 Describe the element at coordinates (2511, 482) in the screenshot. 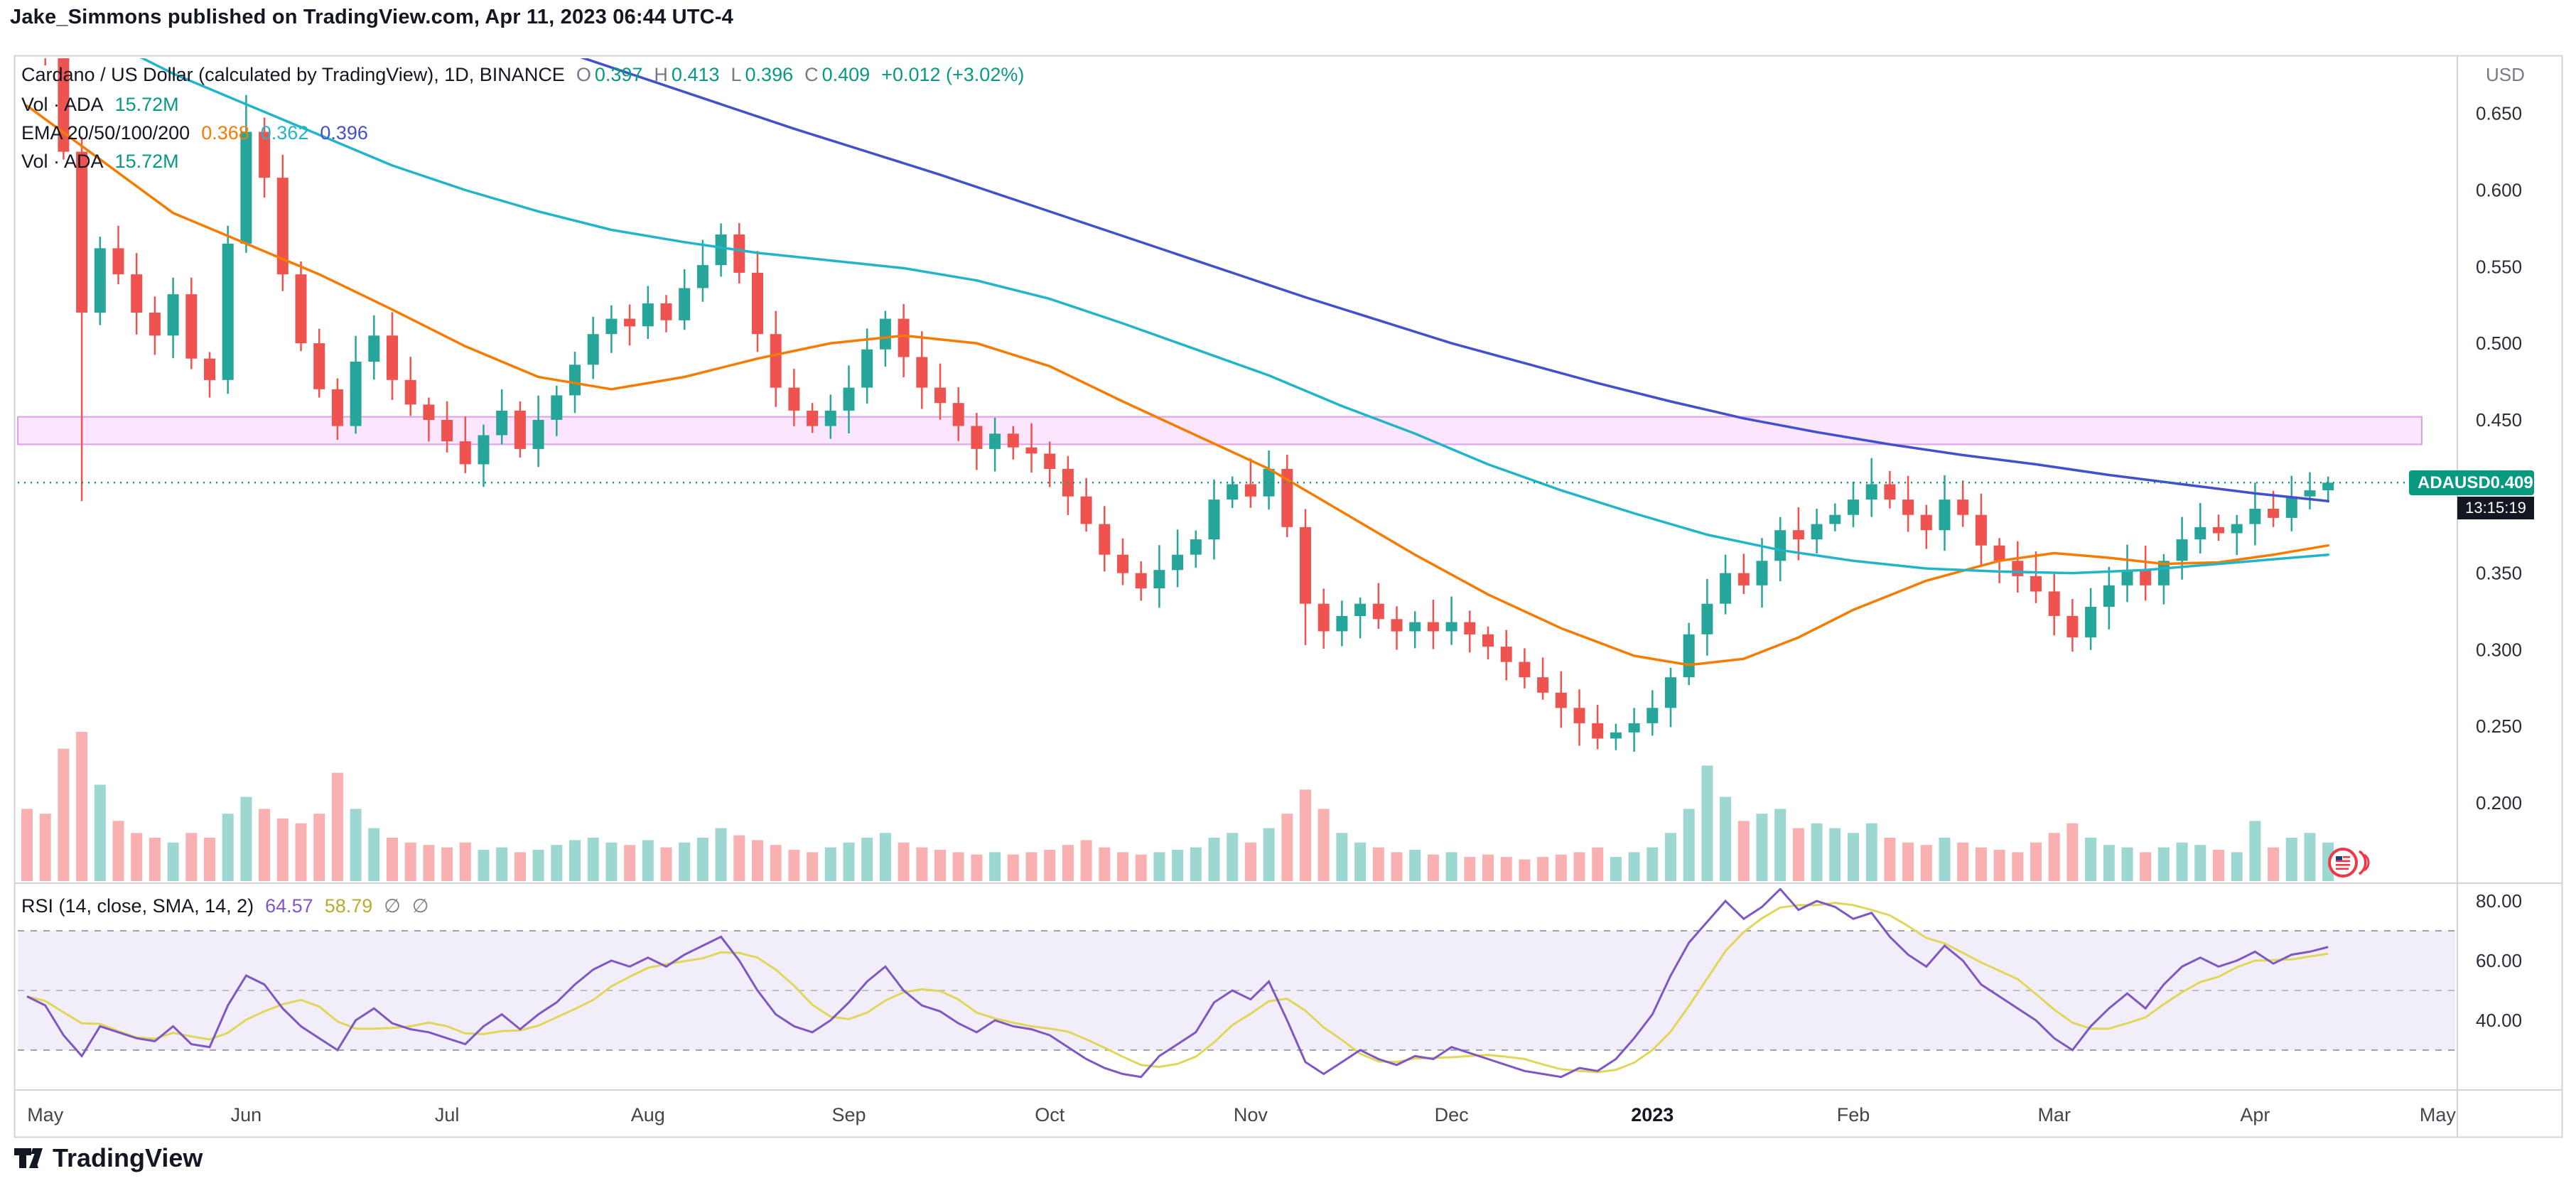

I see `badge-price: 0.409` at that location.